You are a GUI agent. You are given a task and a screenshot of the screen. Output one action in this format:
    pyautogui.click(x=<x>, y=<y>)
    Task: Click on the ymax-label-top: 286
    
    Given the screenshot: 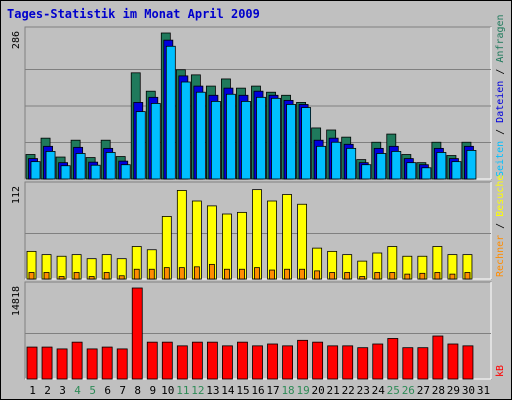 What is the action you would take?
    pyautogui.click(x=16, y=40)
    